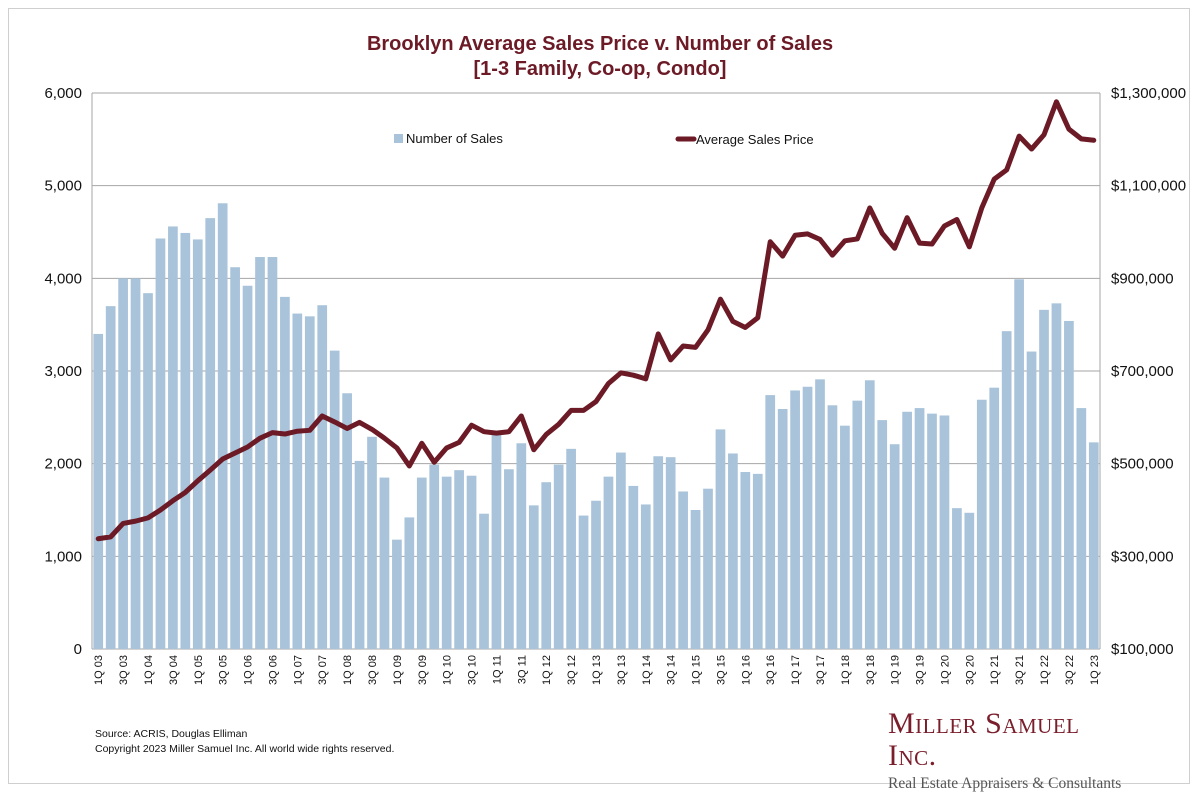 Image resolution: width=1200 pixels, height=794 pixels. I want to click on y-left-tick-label: 4,000, so click(63, 278).